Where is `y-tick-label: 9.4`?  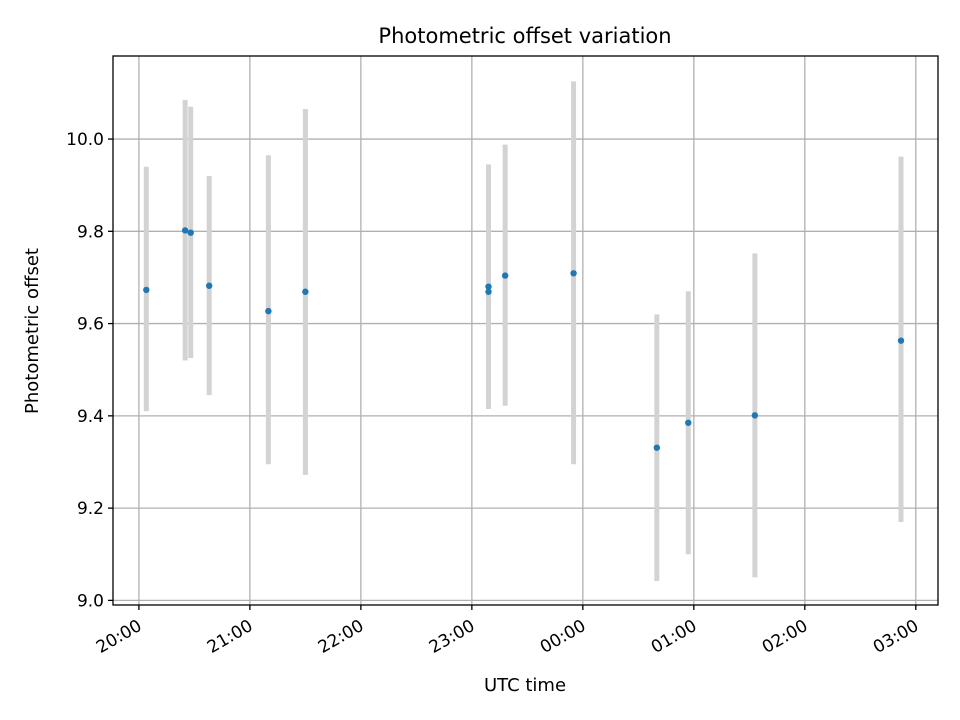
y-tick-label: 9.4 is located at coordinates (90, 417).